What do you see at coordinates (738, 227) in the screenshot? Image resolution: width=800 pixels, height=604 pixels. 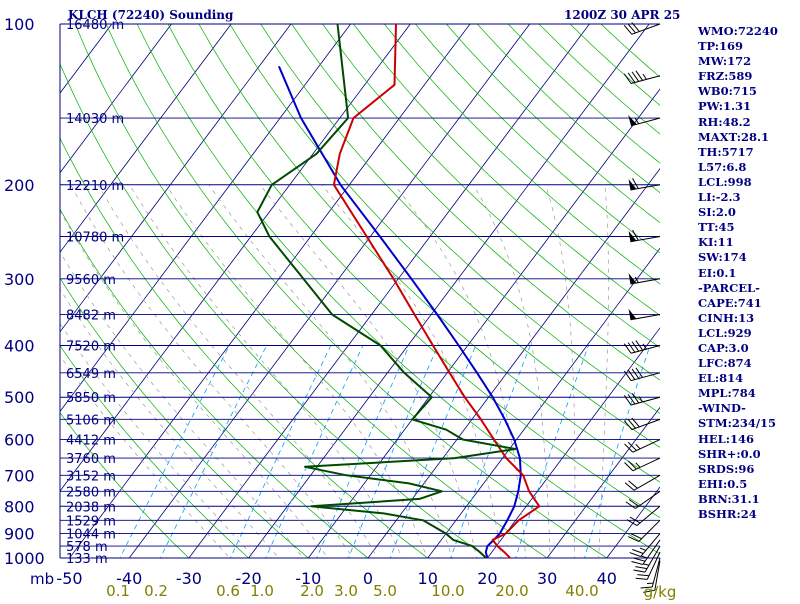 I see `stat-item: TT:45` at bounding box center [738, 227].